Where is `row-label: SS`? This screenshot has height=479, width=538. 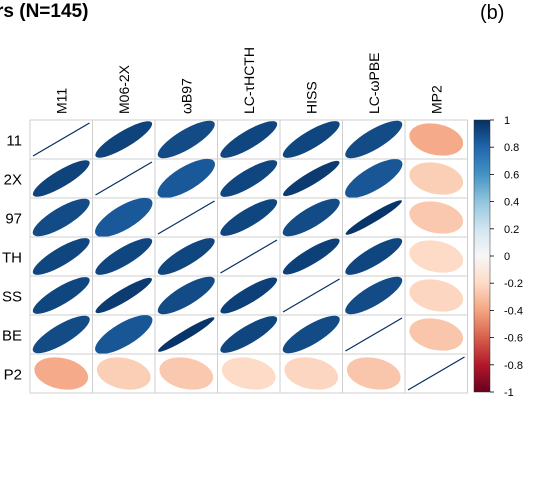
row-label: SS is located at coordinates (12, 297).